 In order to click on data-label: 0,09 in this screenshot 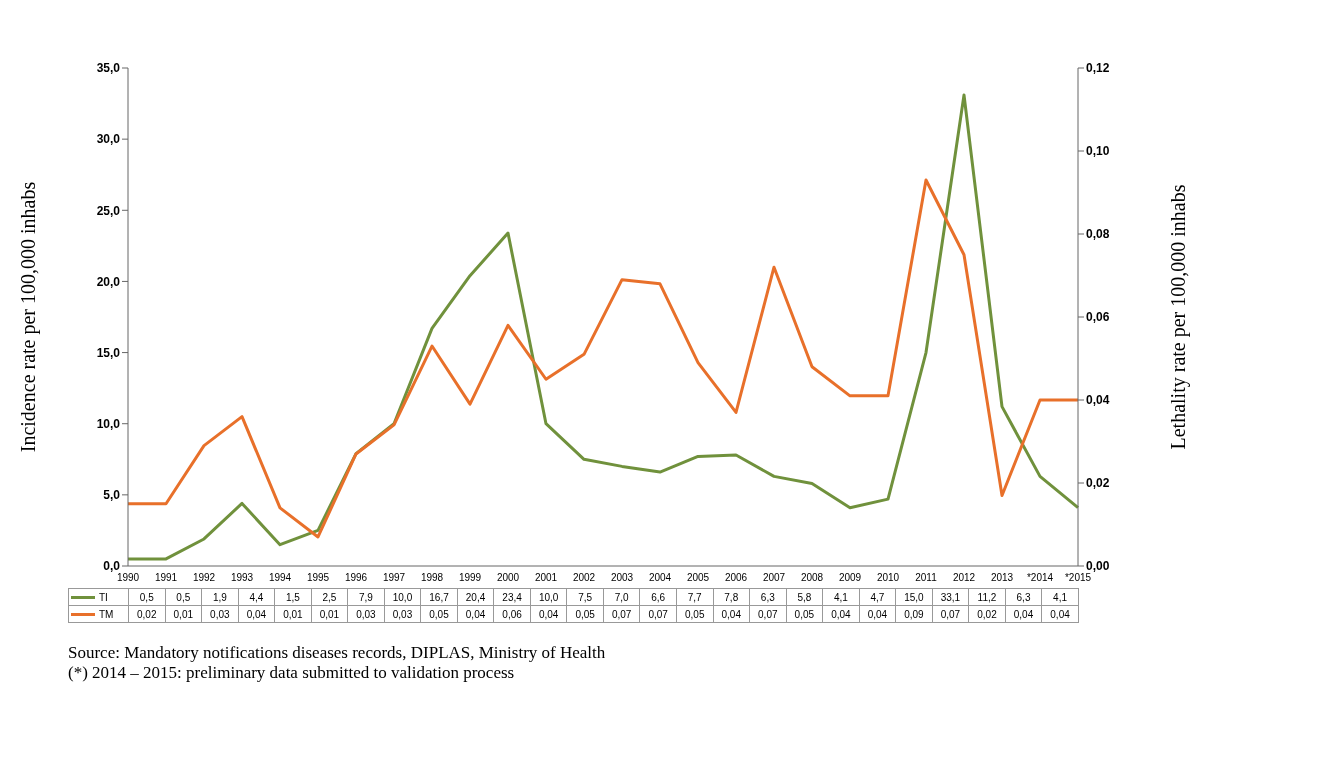, I will do `click(914, 614)`.